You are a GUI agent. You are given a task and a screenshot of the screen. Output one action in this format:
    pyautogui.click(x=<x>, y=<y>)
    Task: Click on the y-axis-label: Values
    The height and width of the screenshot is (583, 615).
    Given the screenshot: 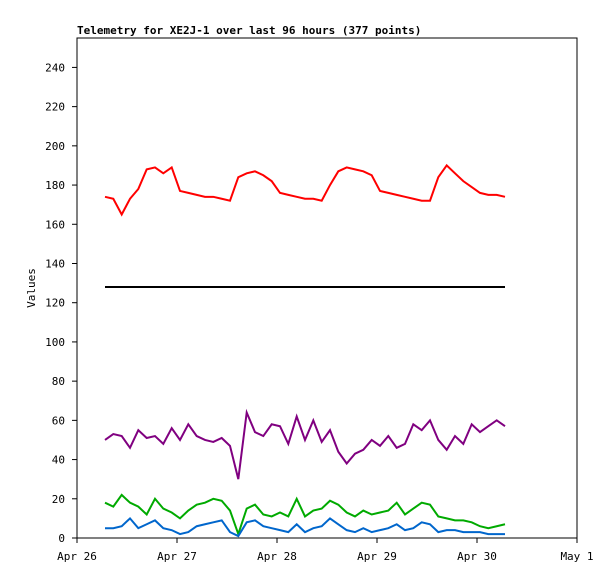 What is the action you would take?
    pyautogui.click(x=31, y=288)
    